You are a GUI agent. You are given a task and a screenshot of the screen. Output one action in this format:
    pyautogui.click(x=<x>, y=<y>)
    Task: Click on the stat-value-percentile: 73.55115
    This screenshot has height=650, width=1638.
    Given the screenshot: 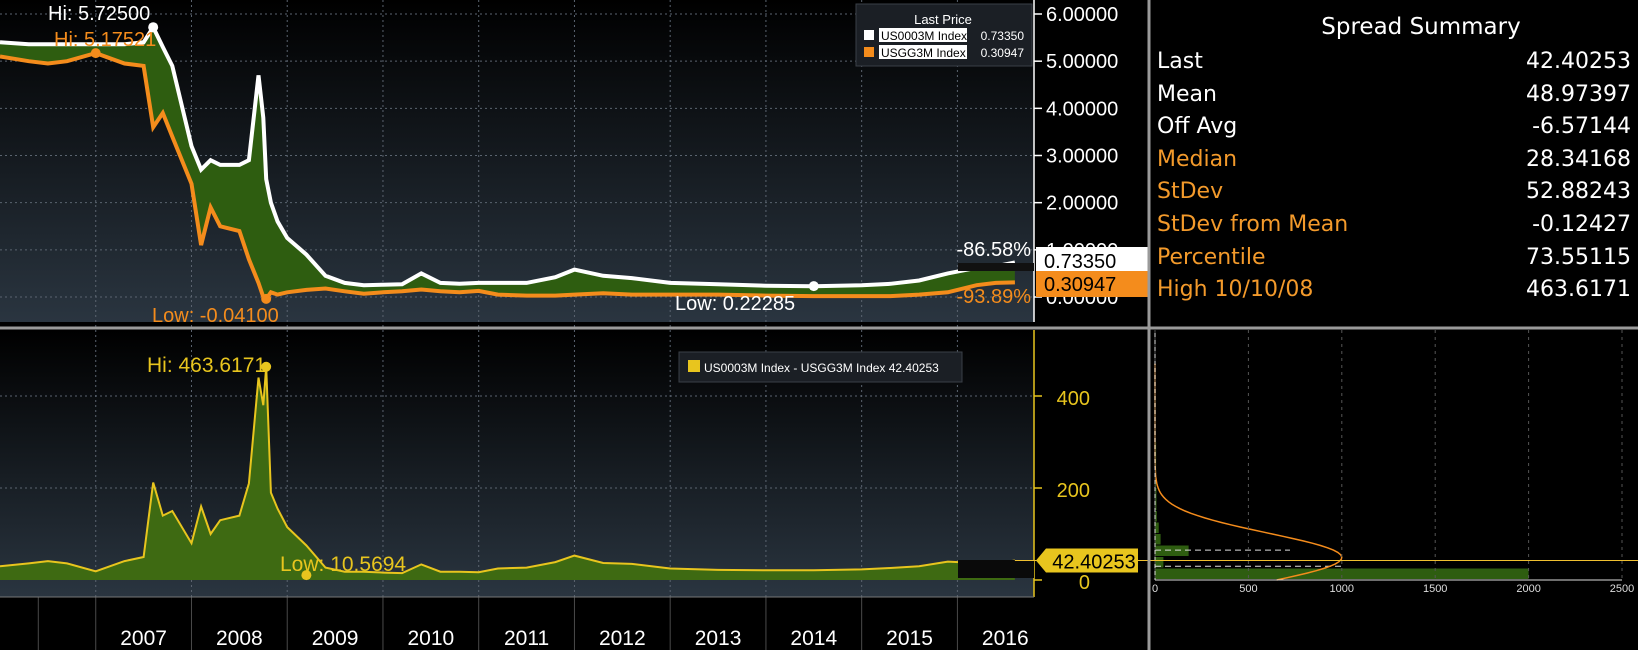 What is the action you would take?
    pyautogui.click(x=1578, y=257)
    